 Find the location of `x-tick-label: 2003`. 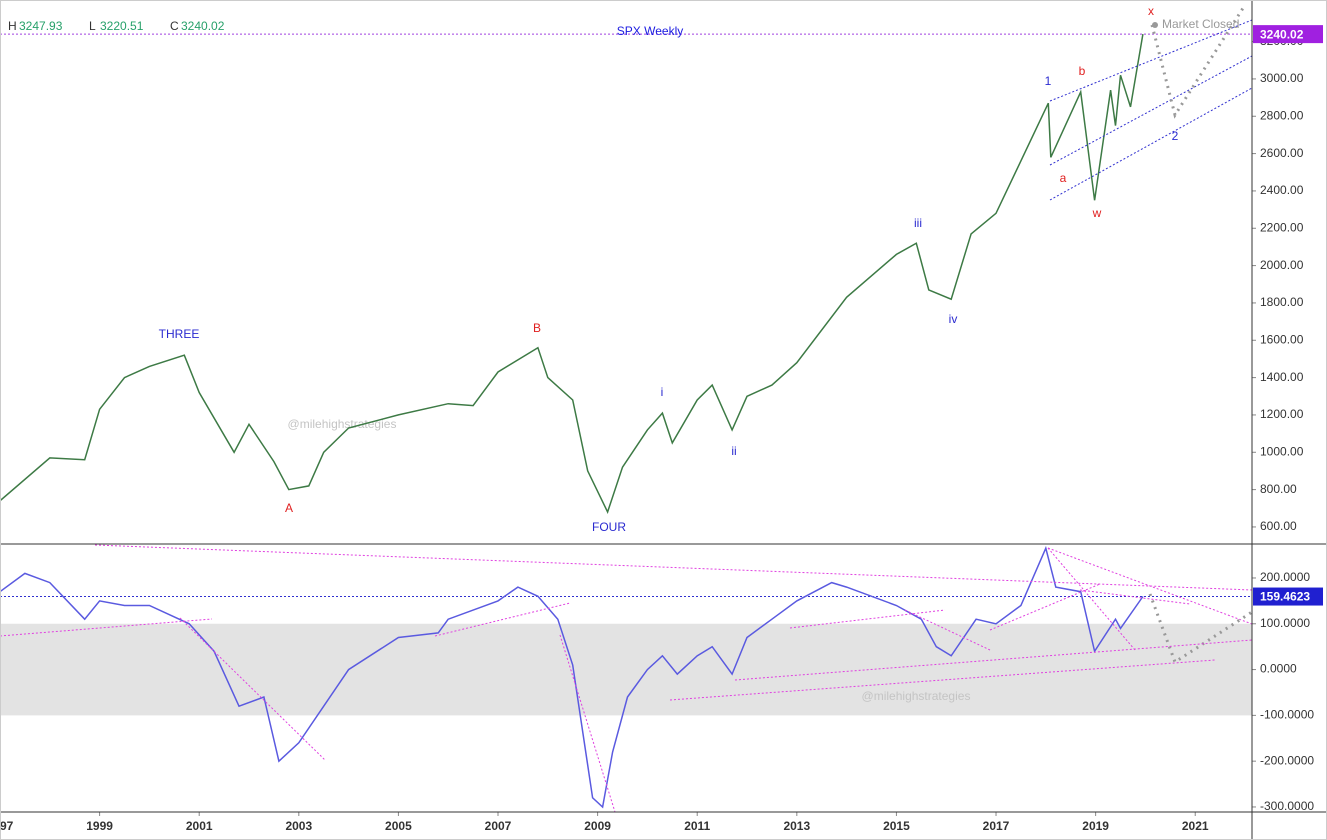

x-tick-label: 2003 is located at coordinates (298, 826).